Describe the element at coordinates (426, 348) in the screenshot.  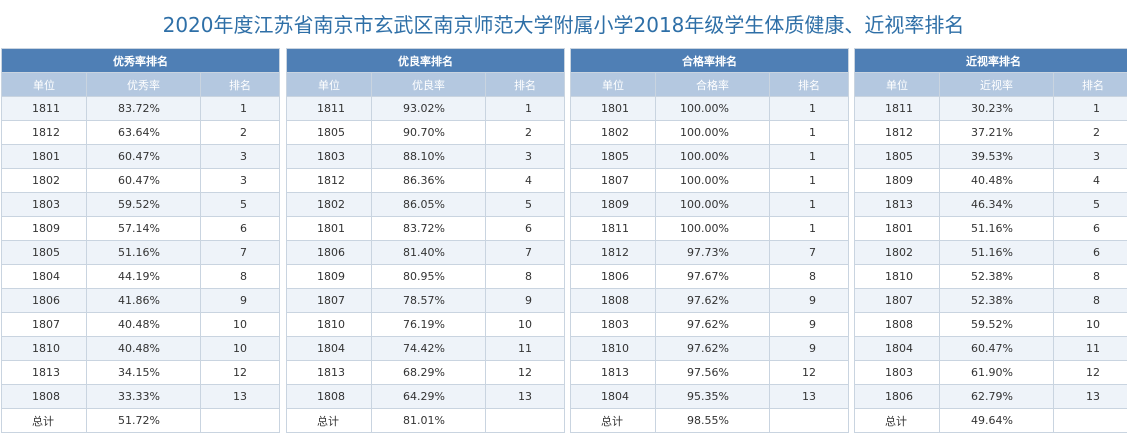
I see `table-row: 1804 74.42% 11` at that location.